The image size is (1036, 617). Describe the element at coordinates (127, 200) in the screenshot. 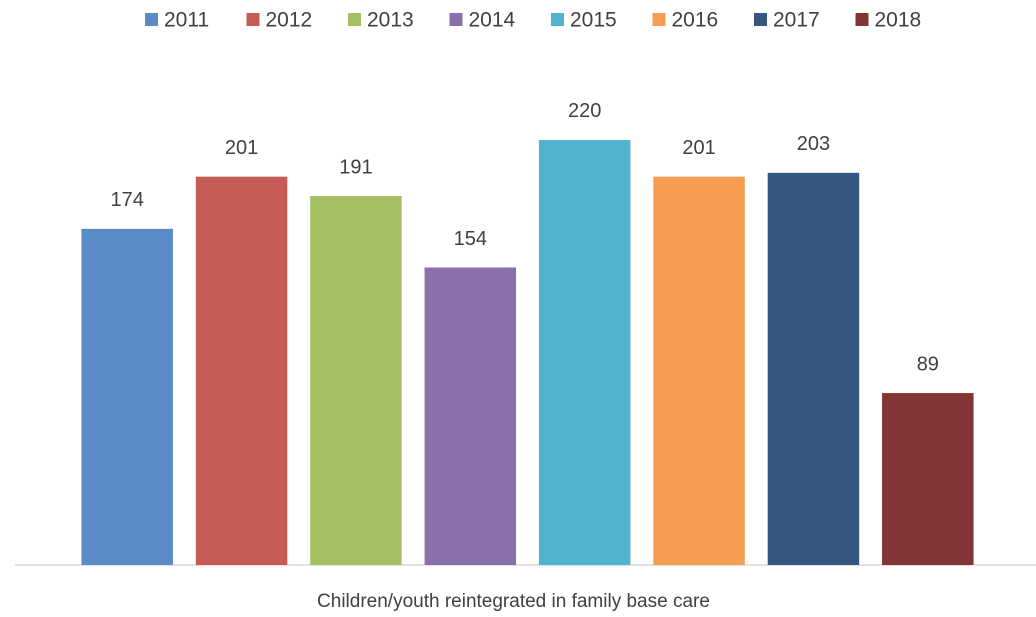

I see `data-label: 174` at that location.